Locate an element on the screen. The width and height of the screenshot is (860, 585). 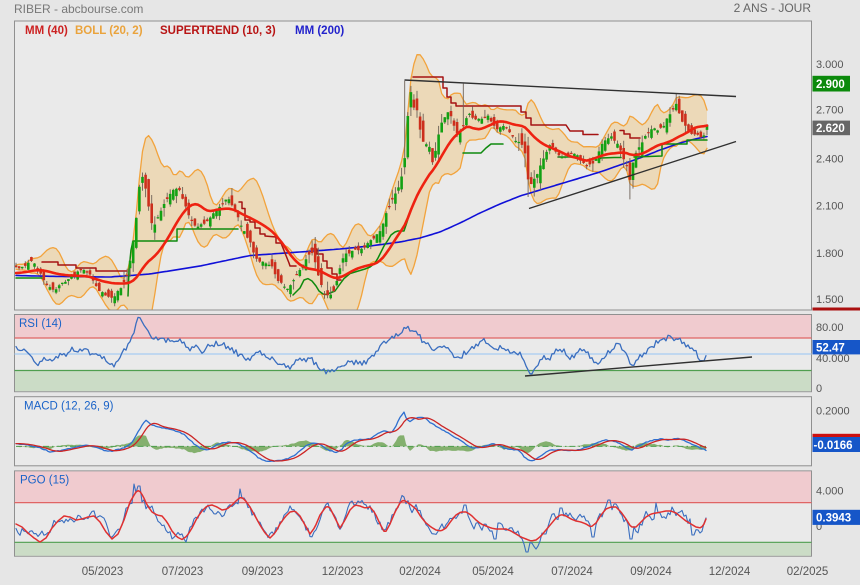
svg-text: 1.800 is located at coordinates (830, 254).